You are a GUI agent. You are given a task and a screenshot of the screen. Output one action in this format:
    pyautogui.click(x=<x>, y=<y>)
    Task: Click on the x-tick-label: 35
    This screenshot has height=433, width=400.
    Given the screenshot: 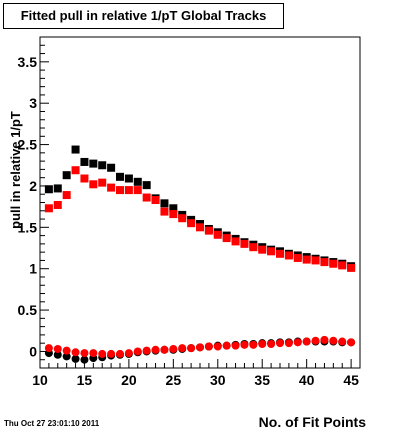 What is the action you would take?
    pyautogui.click(x=262, y=380)
    